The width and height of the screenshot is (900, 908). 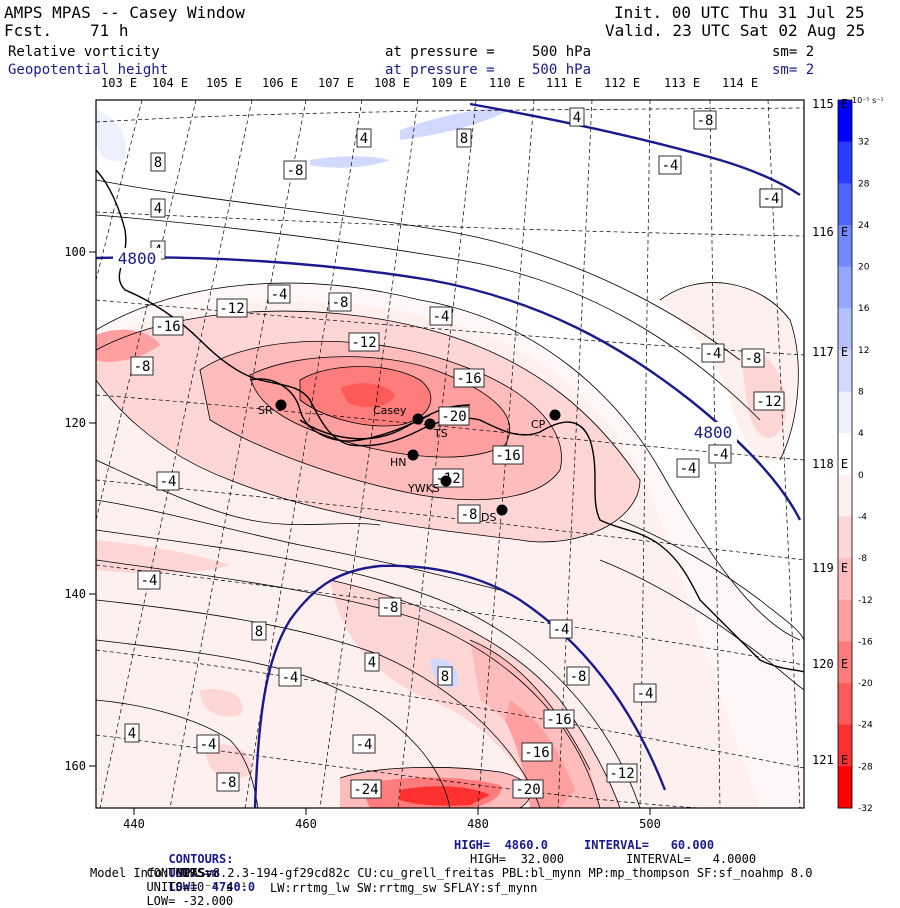 What do you see at coordinates (28, 30) in the screenshot?
I see `forecast-label: Fcst.` at bounding box center [28, 30].